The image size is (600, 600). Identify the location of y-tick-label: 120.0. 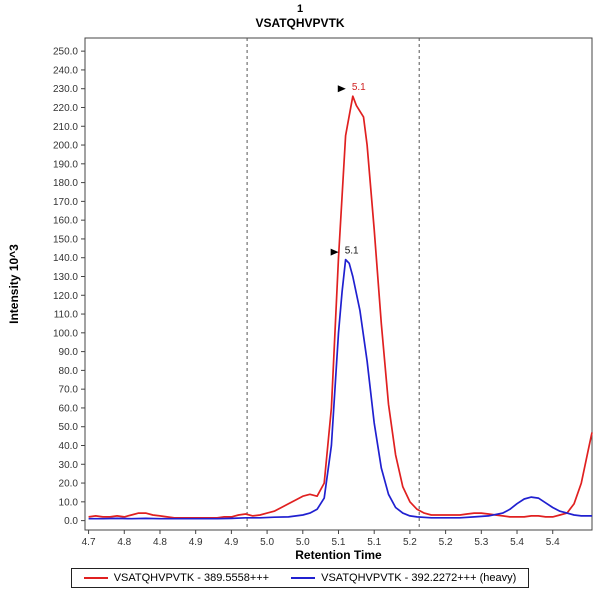
(65, 296).